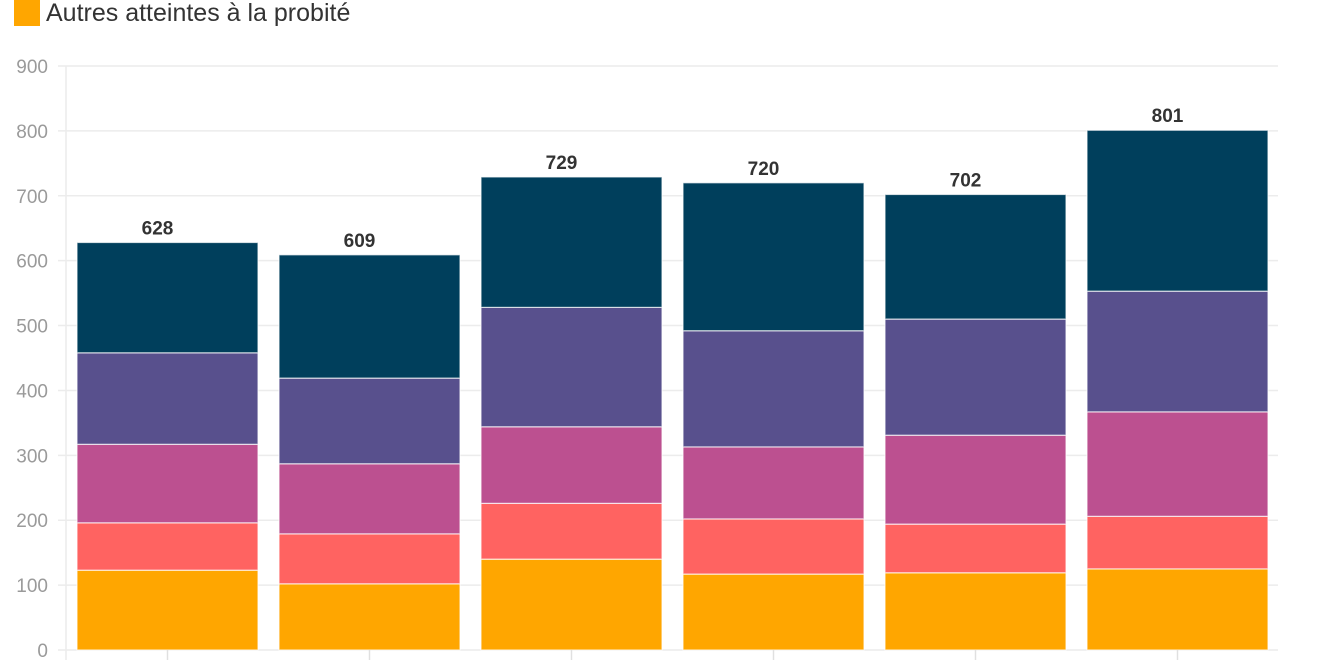 This screenshot has width=1320, height=660. I want to click on y-tick-label: 700, so click(32, 197).